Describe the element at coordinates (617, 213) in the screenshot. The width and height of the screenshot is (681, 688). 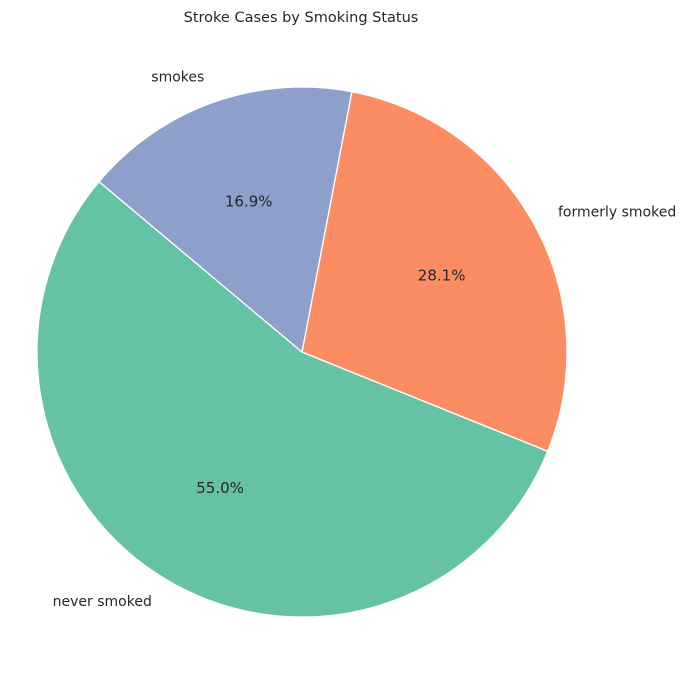
I see `slice-label-formerly-smoked: formerly smoked` at that location.